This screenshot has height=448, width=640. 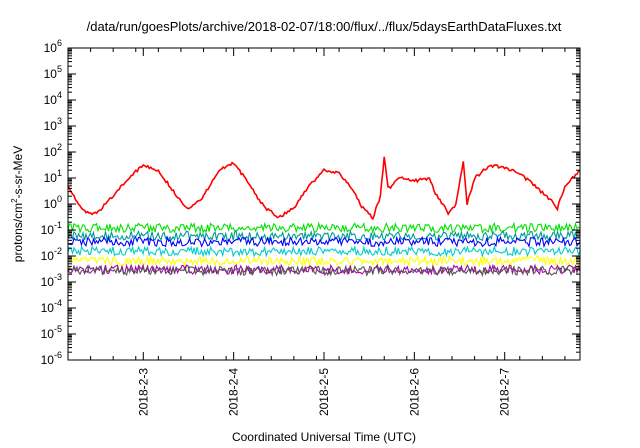 I want to click on x-tick-label: 2018-2-5, so click(x=324, y=392).